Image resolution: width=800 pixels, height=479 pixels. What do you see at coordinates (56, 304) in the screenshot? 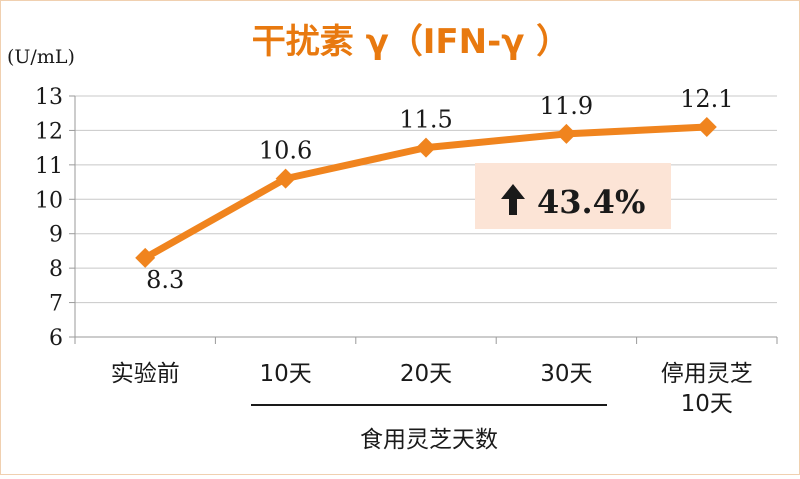
I see `y-tick-label: 7` at bounding box center [56, 304].